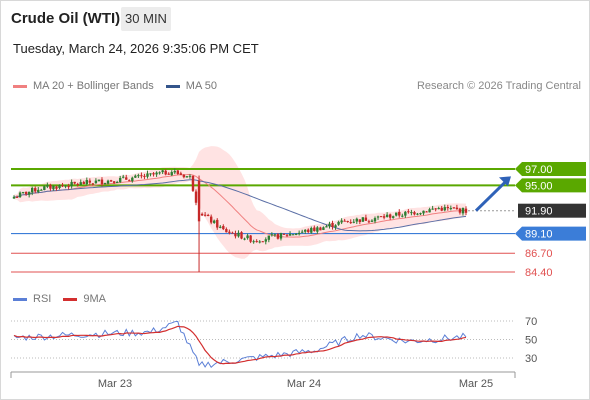 The width and height of the screenshot is (590, 400). Describe the element at coordinates (66, 18) in the screenshot. I see `instrument-title: Crude Oil (WTI)` at that location.